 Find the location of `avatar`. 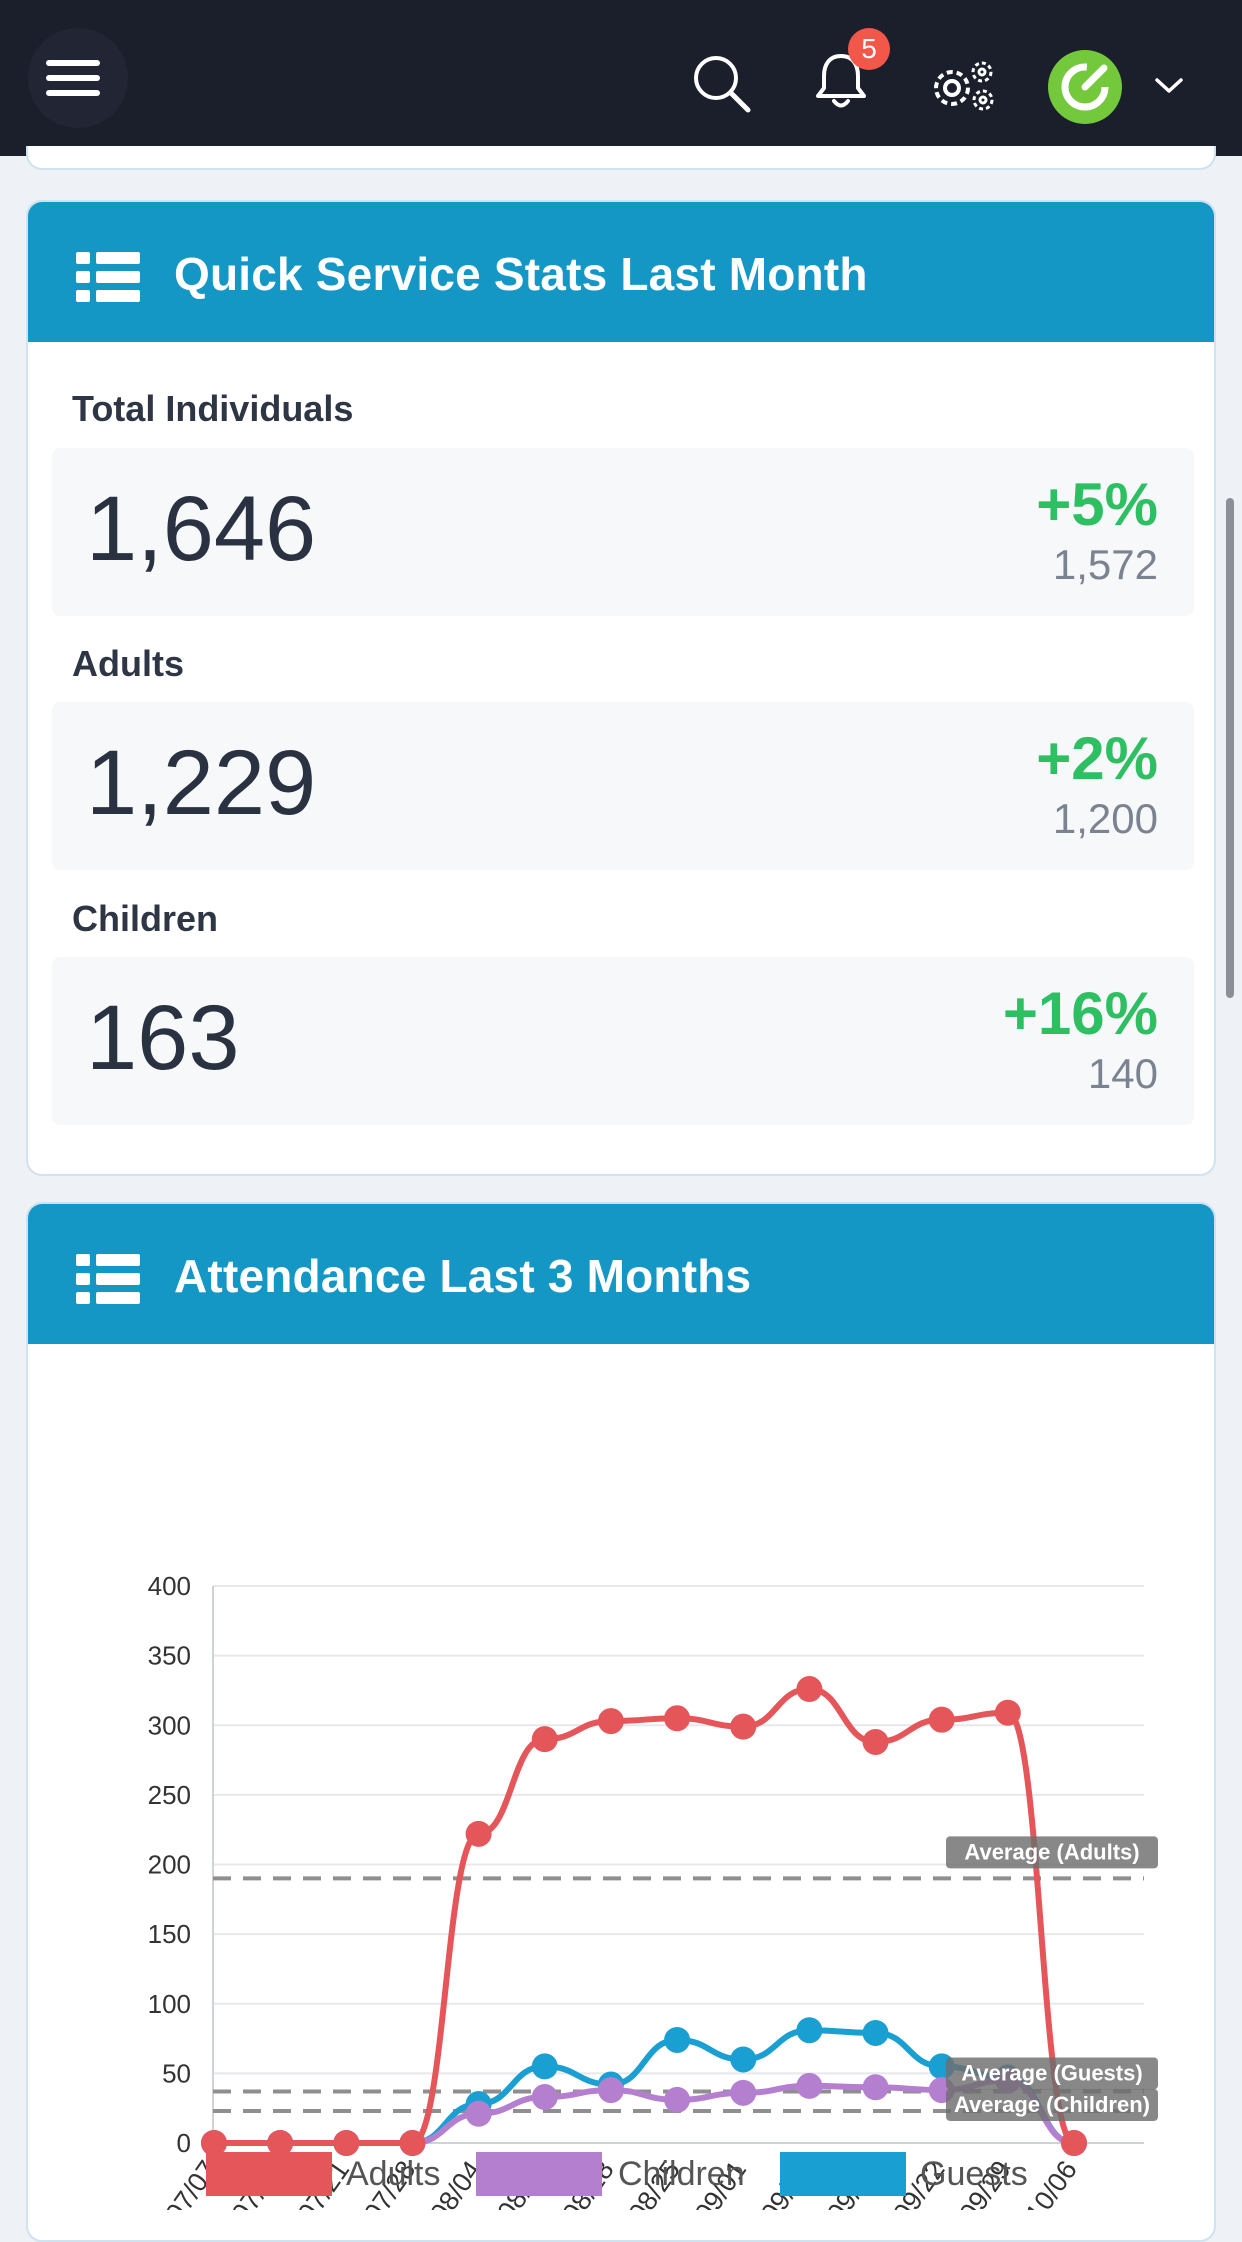

avatar is located at coordinates (1085, 87).